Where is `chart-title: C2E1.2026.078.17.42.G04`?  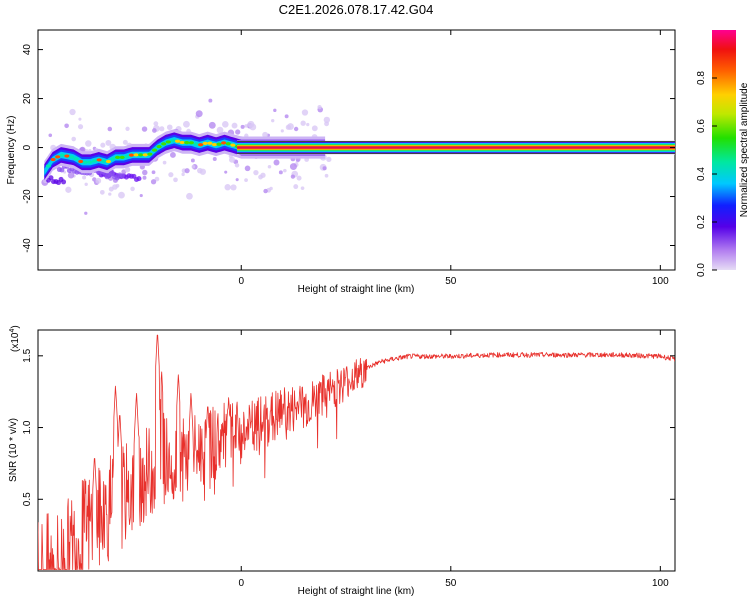 chart-title: C2E1.2026.078.17.42.G04 is located at coordinates (356, 9).